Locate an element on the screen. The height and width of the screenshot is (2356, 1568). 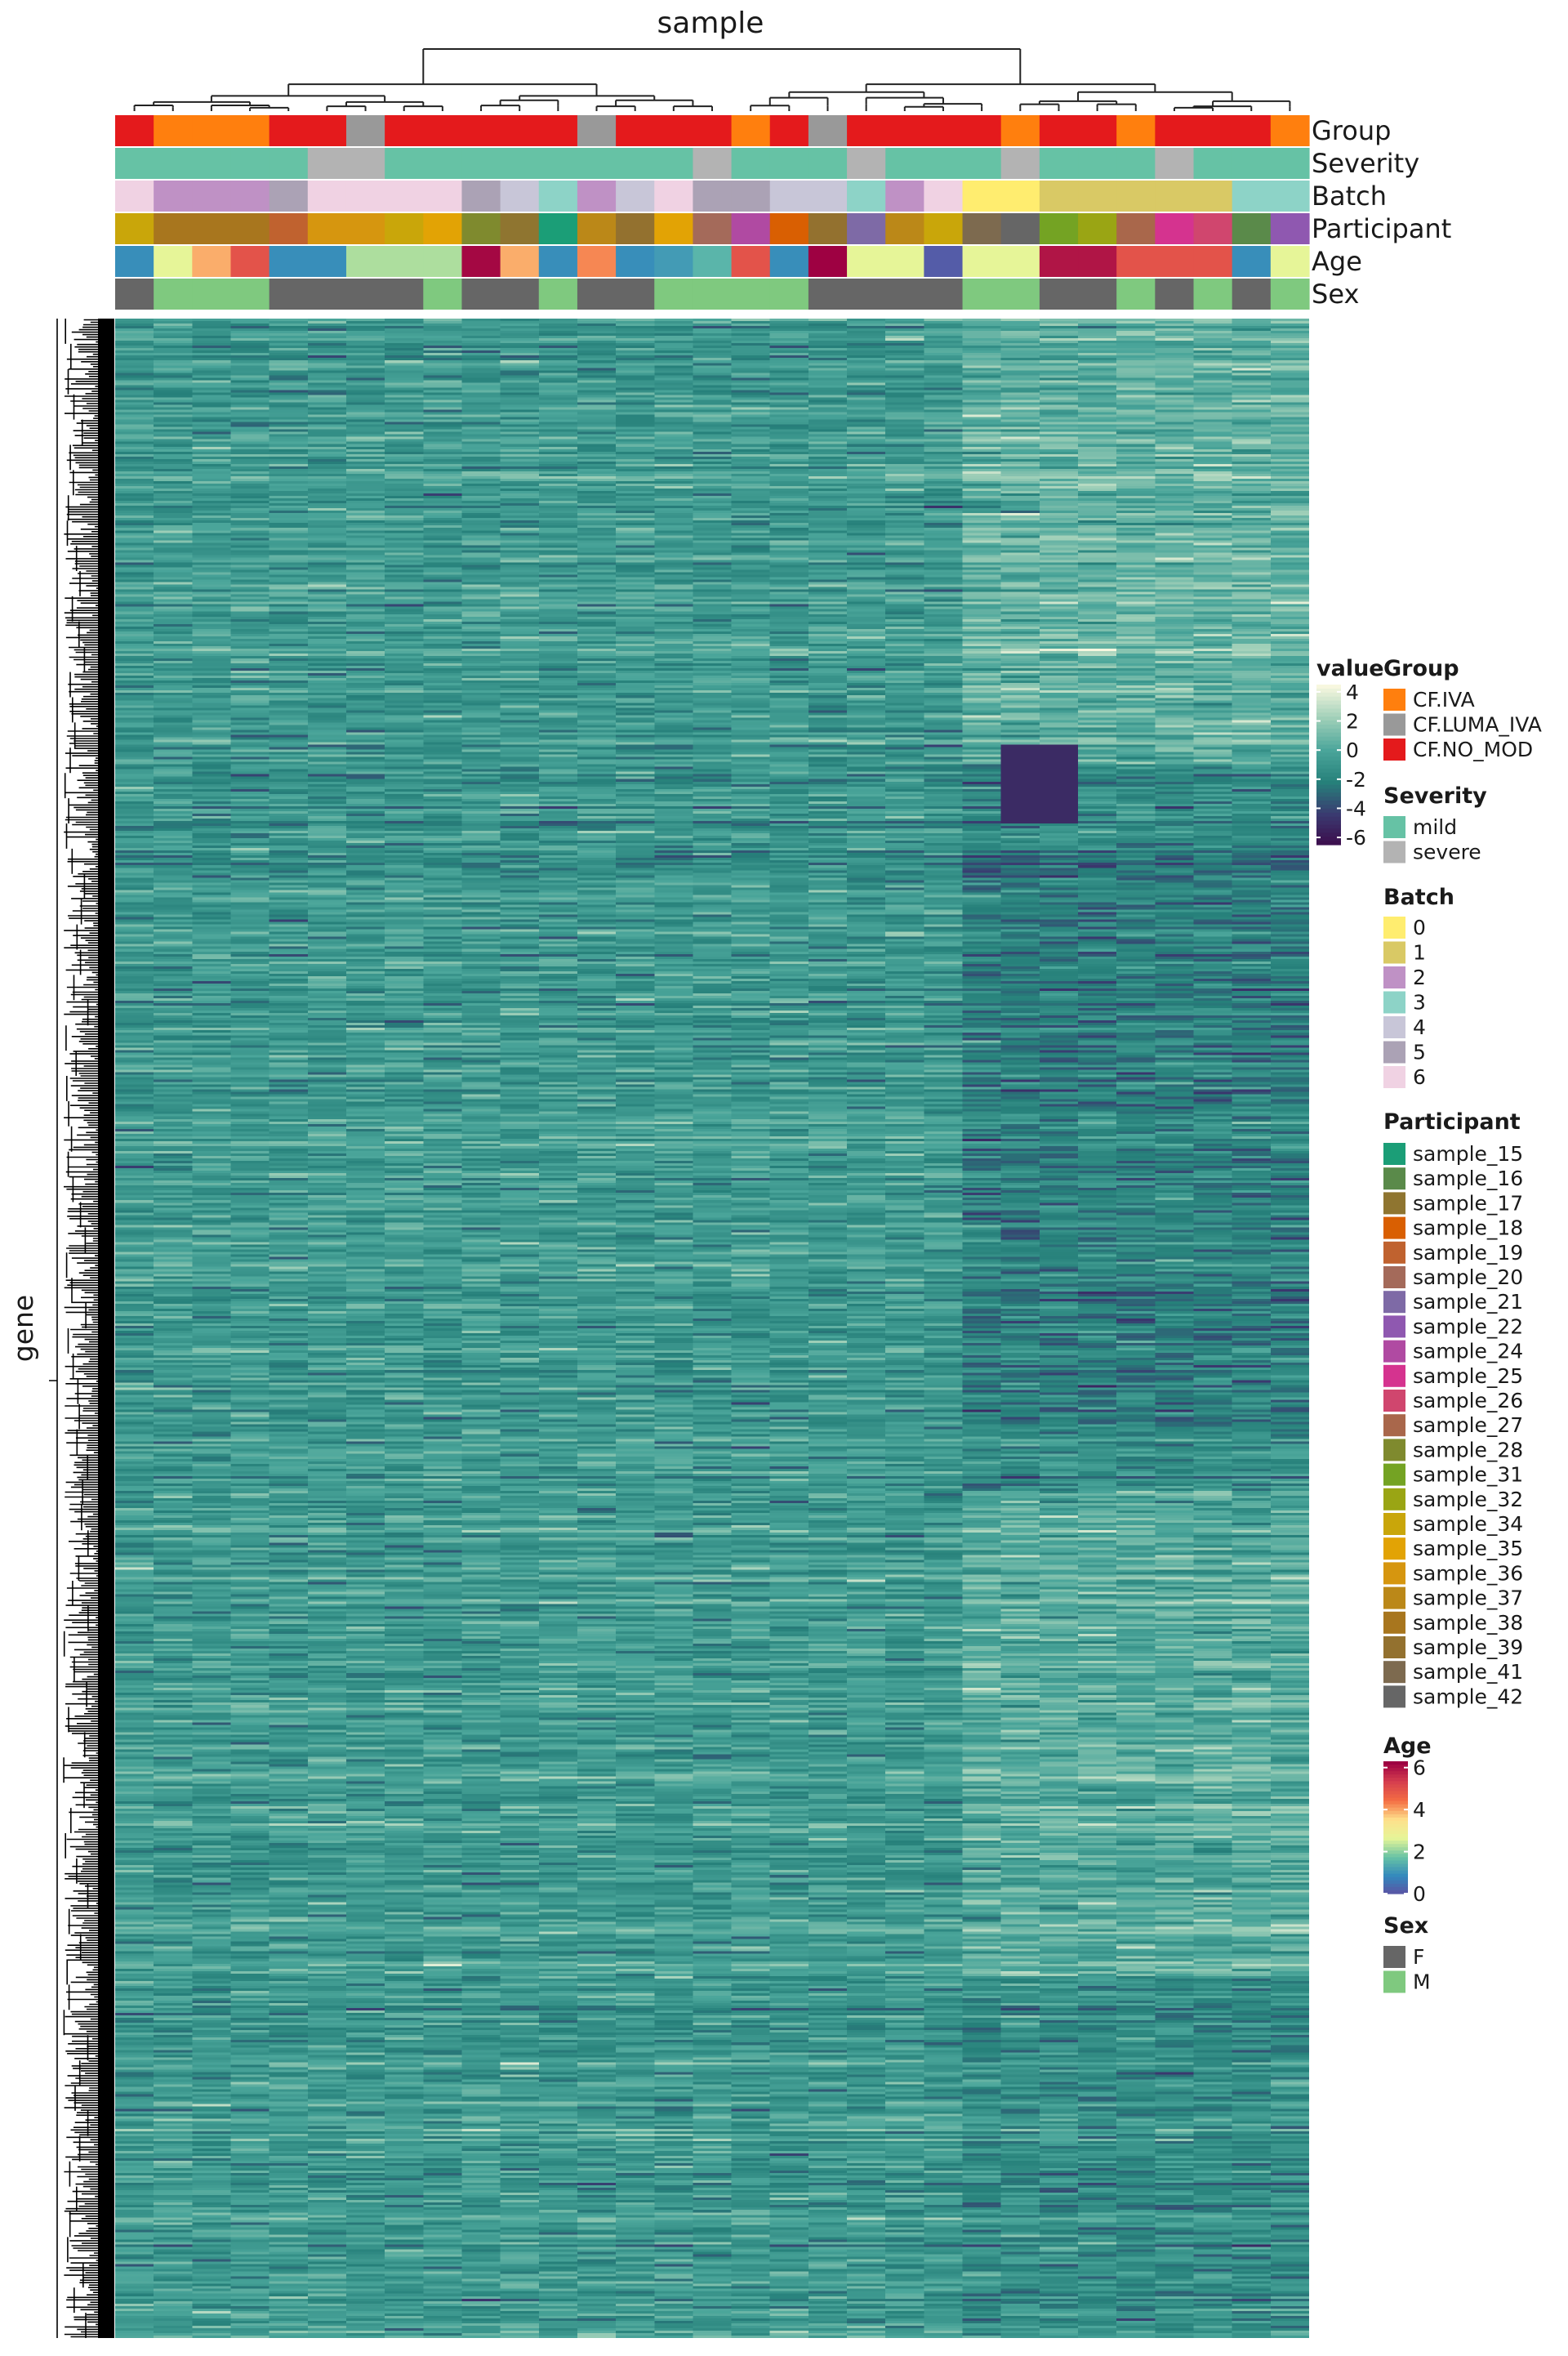
value-tick-label: -2 is located at coordinates (1356, 780).